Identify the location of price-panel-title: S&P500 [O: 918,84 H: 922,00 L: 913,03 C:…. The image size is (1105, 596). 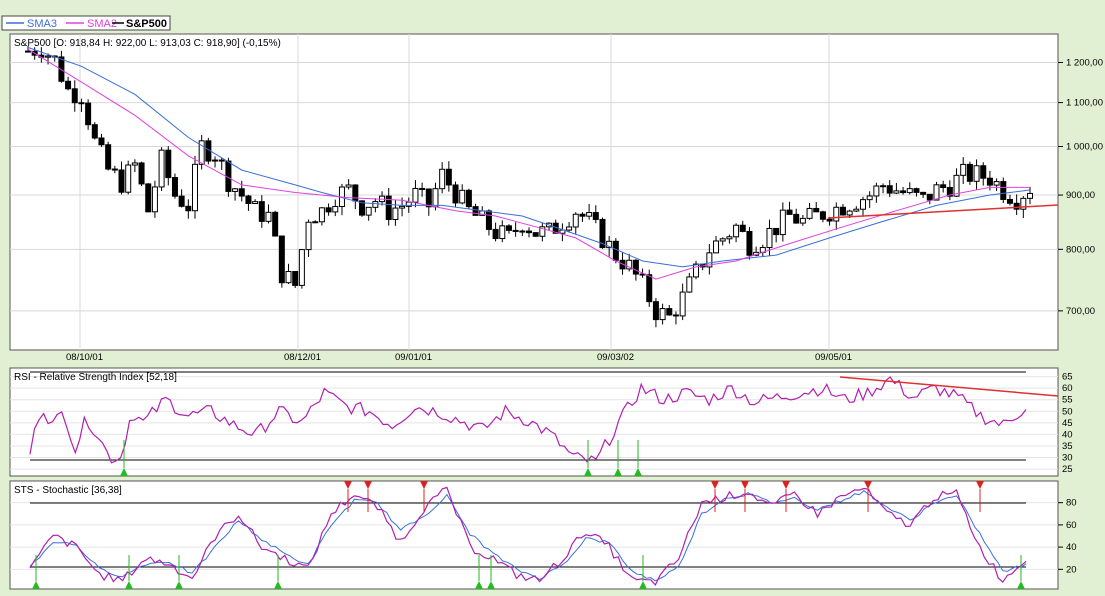
(147, 43).